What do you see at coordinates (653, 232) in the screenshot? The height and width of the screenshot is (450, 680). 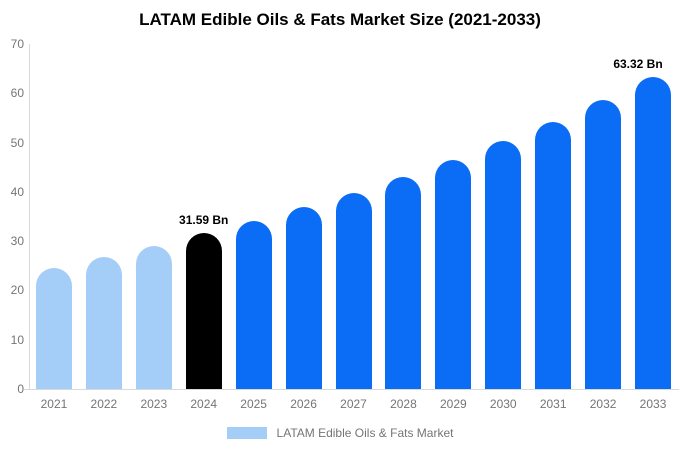 I see `bar-2033` at bounding box center [653, 232].